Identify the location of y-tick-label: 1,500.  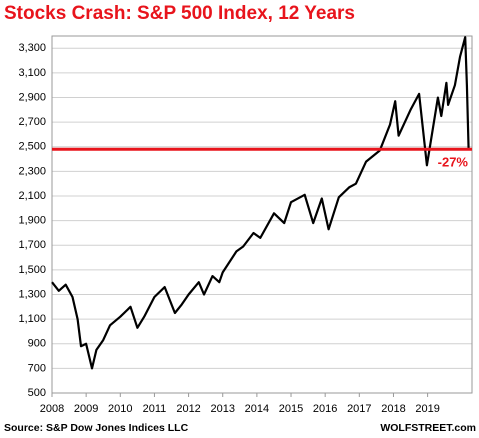
(32, 270).